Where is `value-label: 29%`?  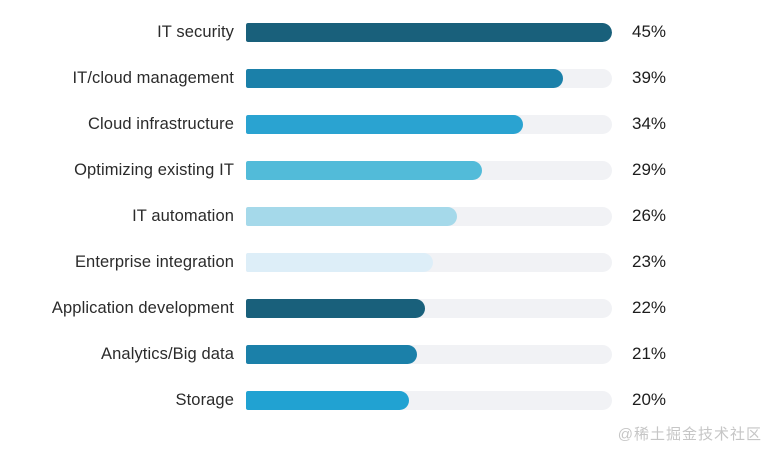
value-label: 29% is located at coordinates (649, 169).